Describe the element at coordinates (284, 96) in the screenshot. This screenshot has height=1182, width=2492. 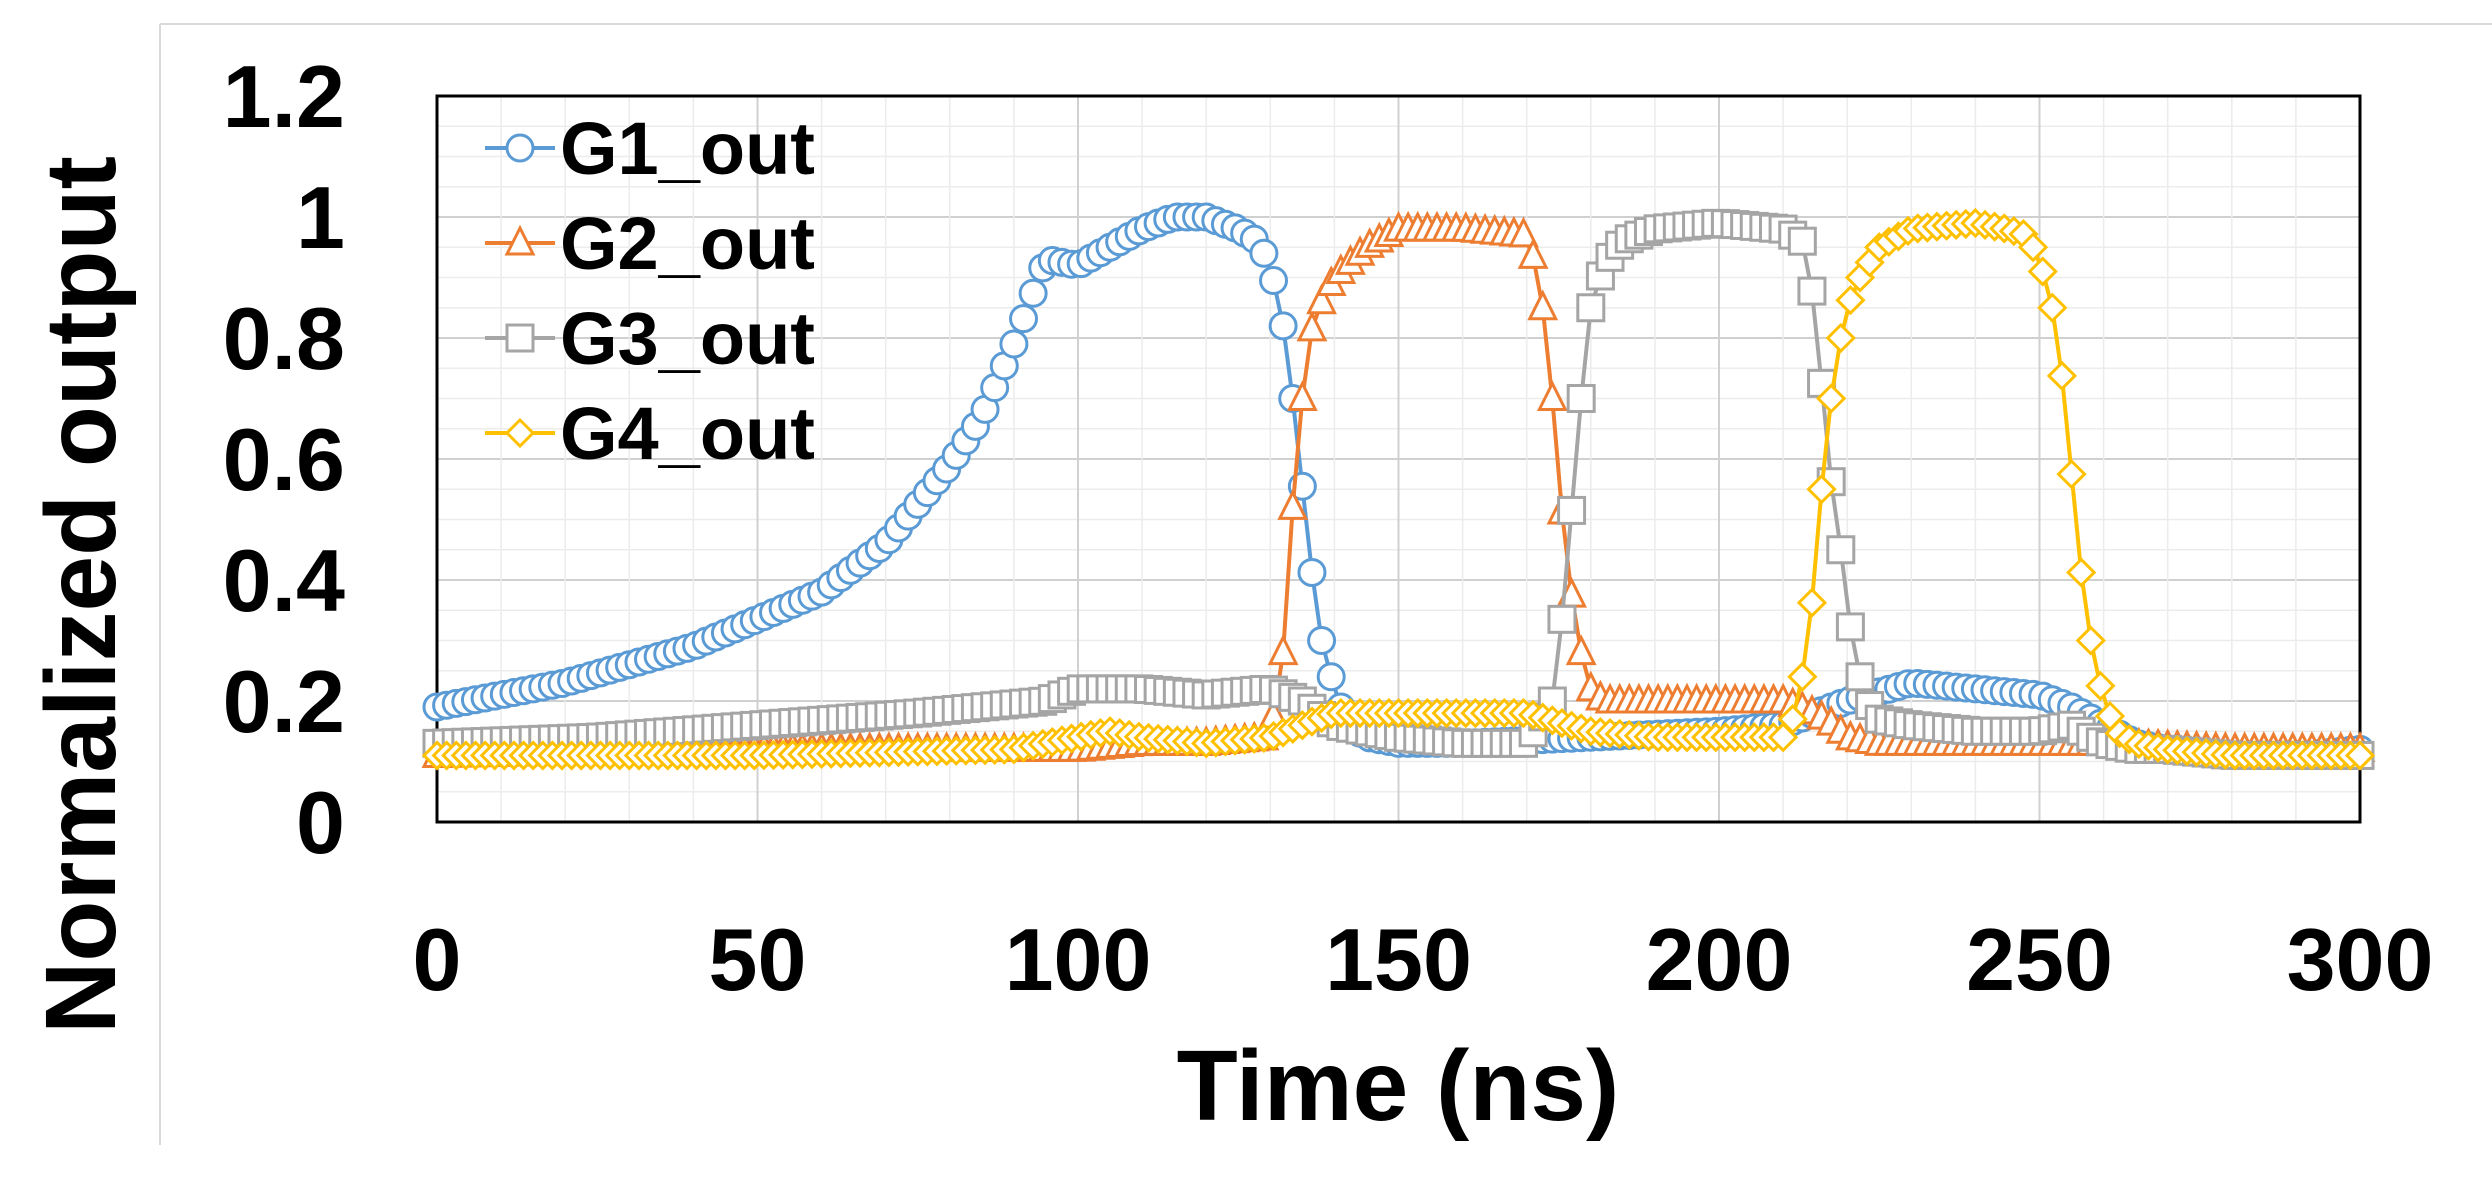
I see `y-tick-label: 1.2` at that location.